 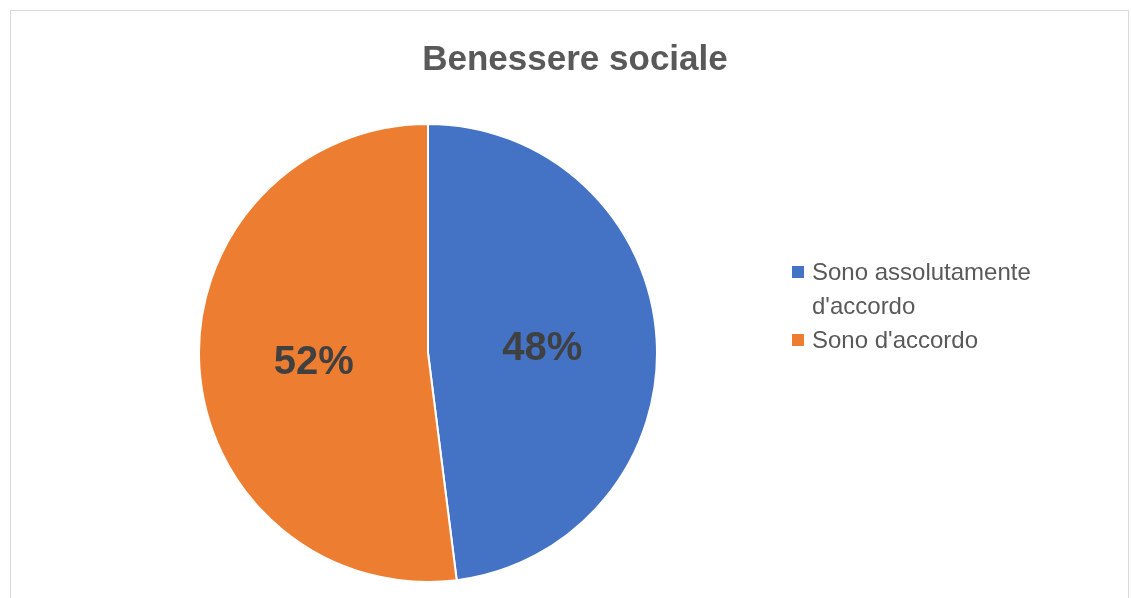 What do you see at coordinates (575, 58) in the screenshot?
I see `chart-title: Benessere sociale` at bounding box center [575, 58].